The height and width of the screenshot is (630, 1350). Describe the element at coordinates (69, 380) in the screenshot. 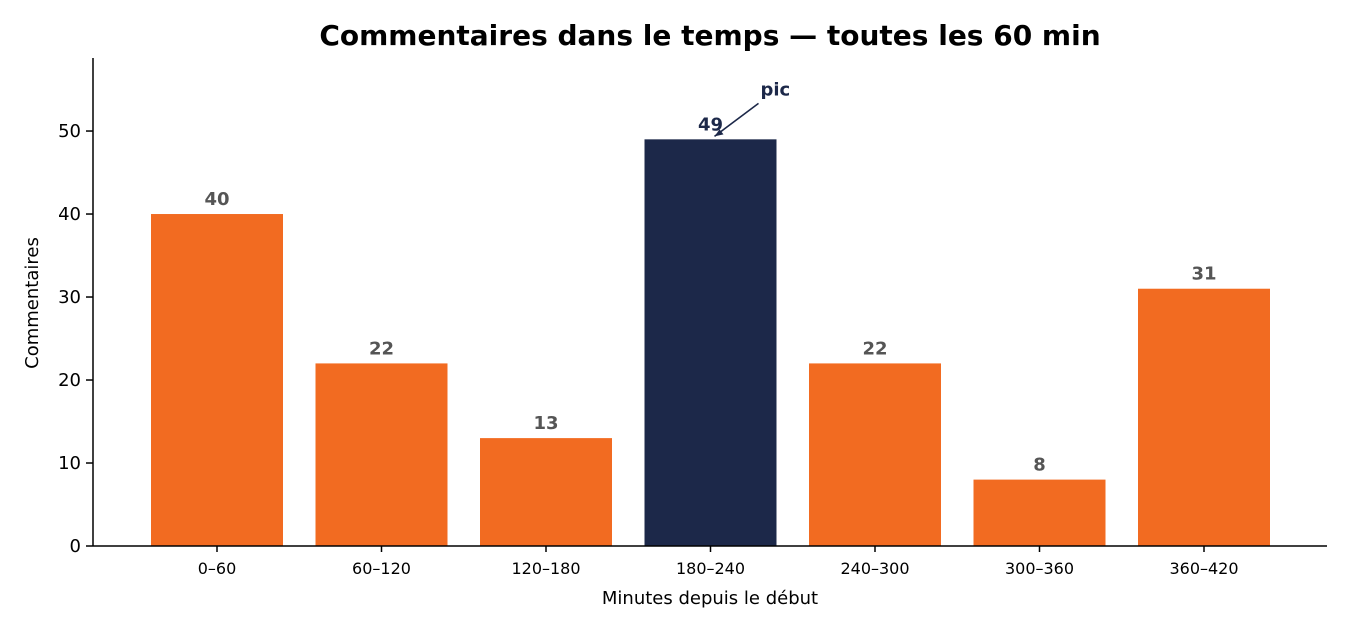

I see `y-tick-label: 20` at that location.